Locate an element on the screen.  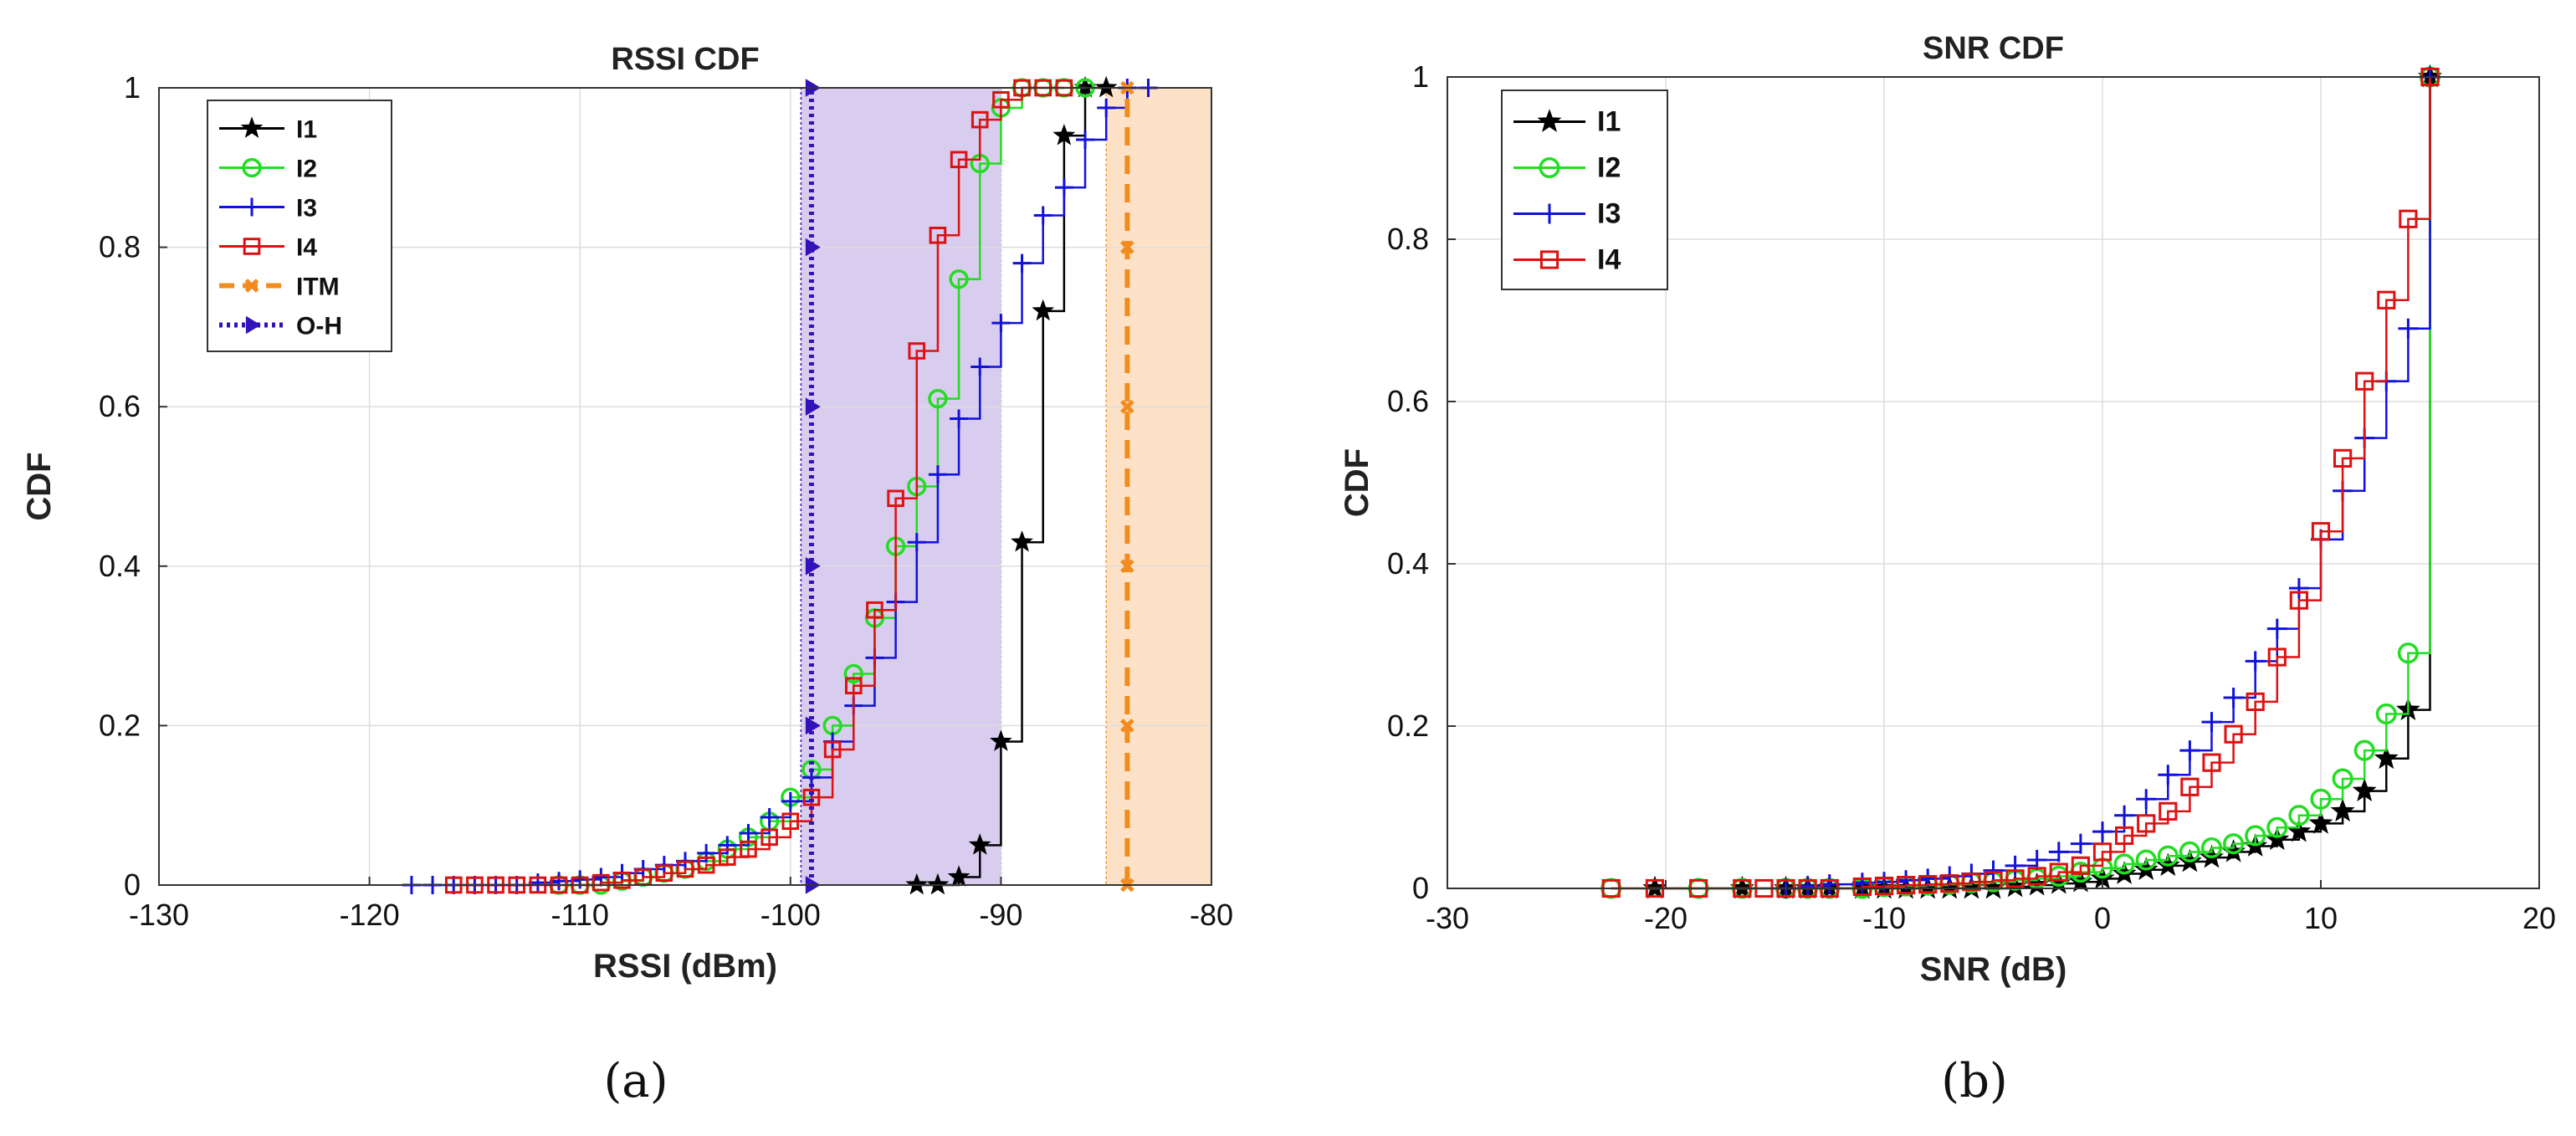
x-tick-label: -30 is located at coordinates (1448, 918).